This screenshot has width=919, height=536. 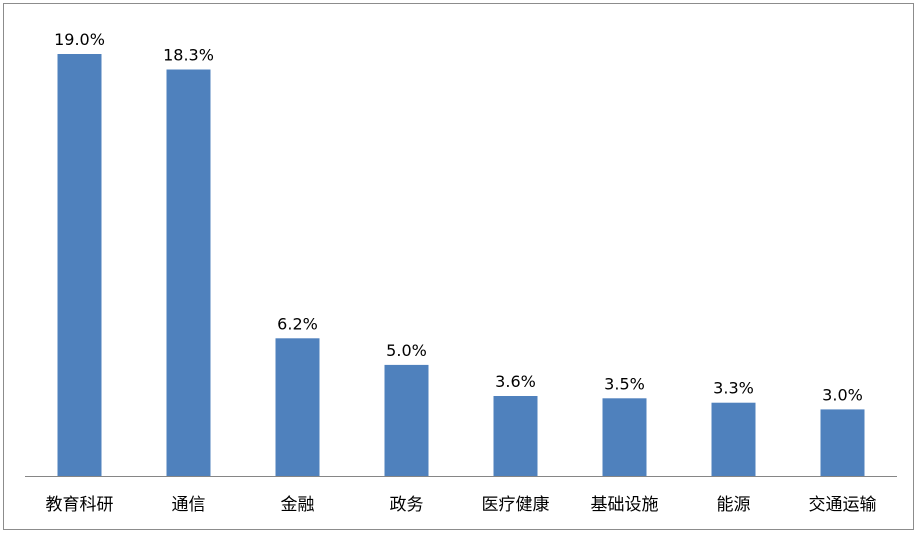 What do you see at coordinates (298, 505) in the screenshot?
I see `category-label-3: 金融` at bounding box center [298, 505].